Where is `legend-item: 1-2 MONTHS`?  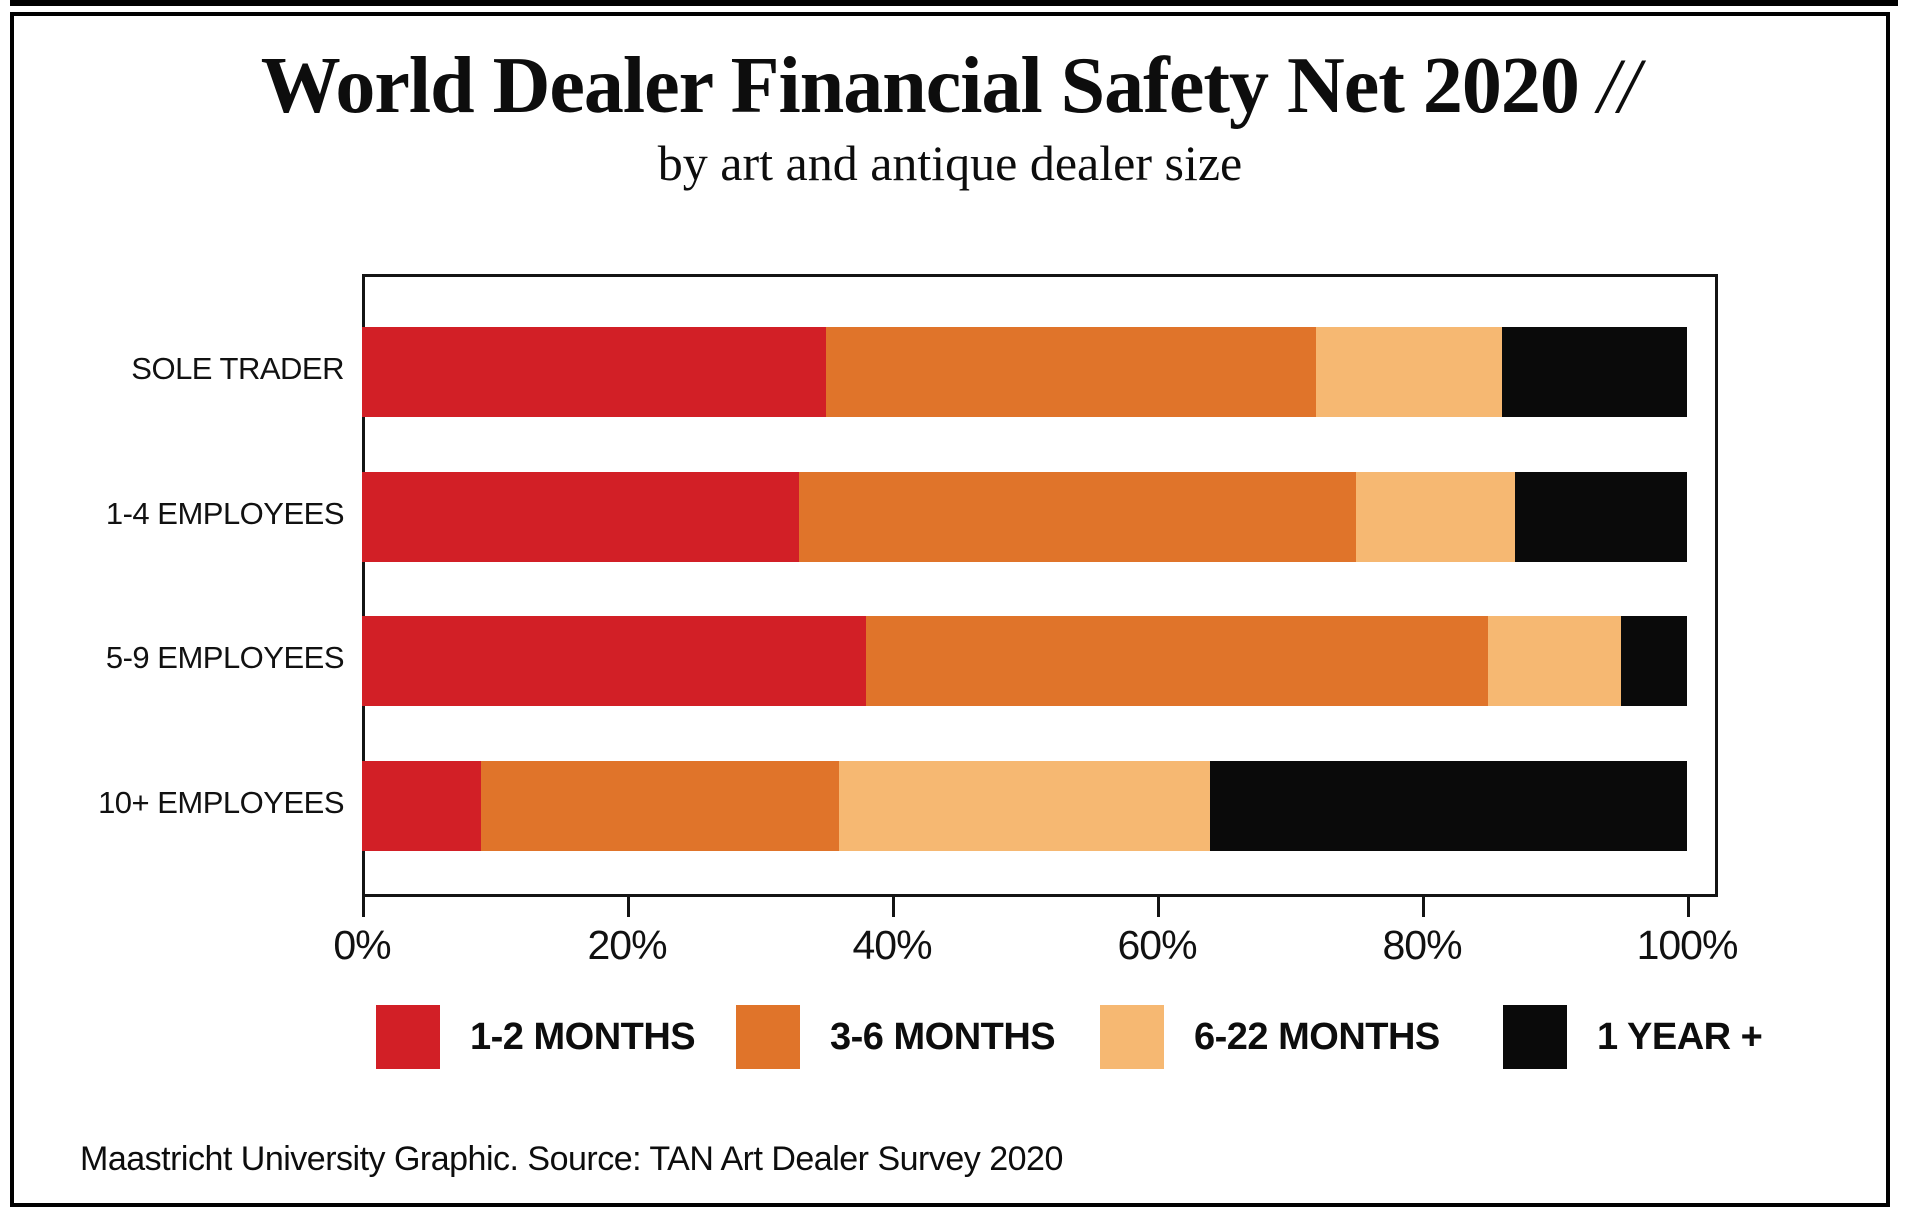
legend-item: 1-2 MONTHS is located at coordinates (536, 1037).